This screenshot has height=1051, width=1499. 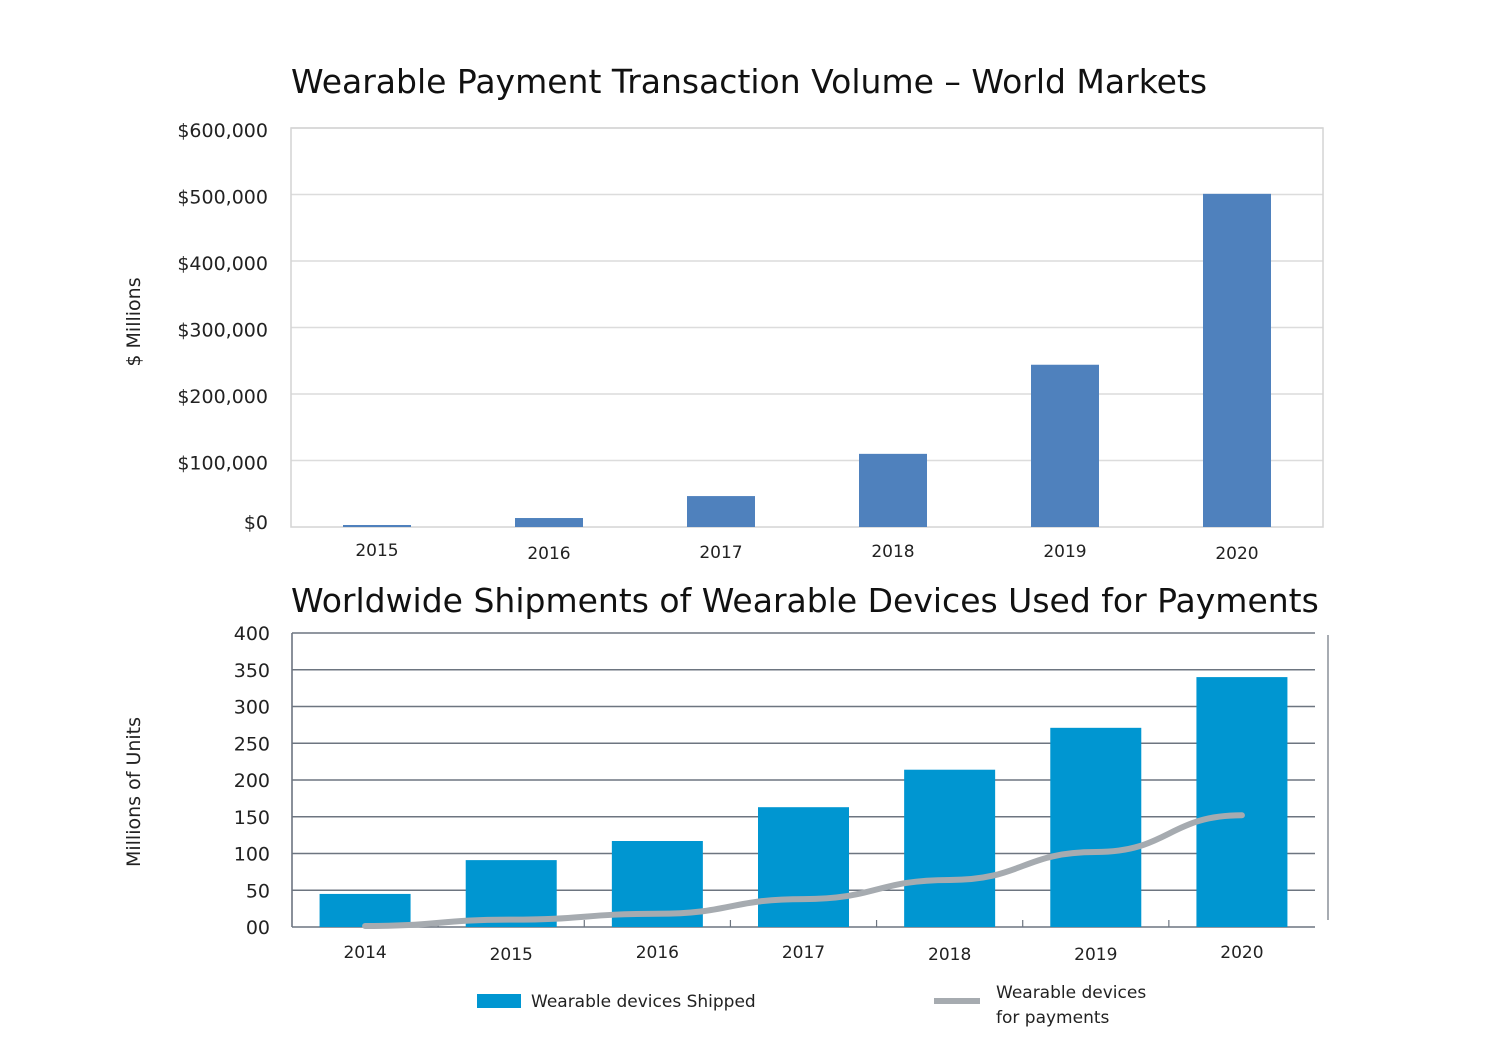 What do you see at coordinates (365, 910) in the screenshot?
I see `bar-2014` at bounding box center [365, 910].